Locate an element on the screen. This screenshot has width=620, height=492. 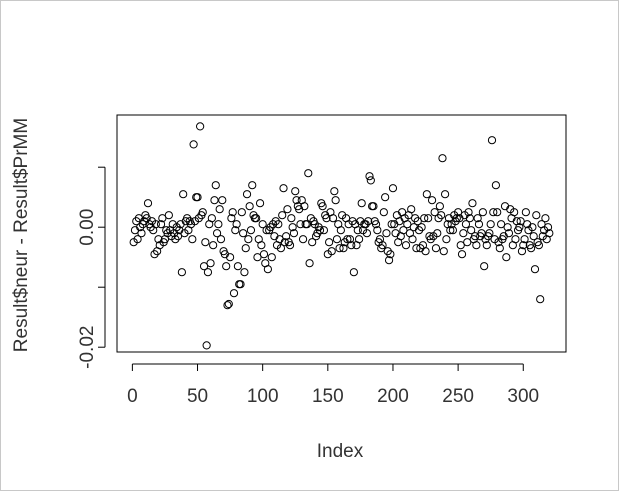
x-axis-label: Index is located at coordinates (340, 451).